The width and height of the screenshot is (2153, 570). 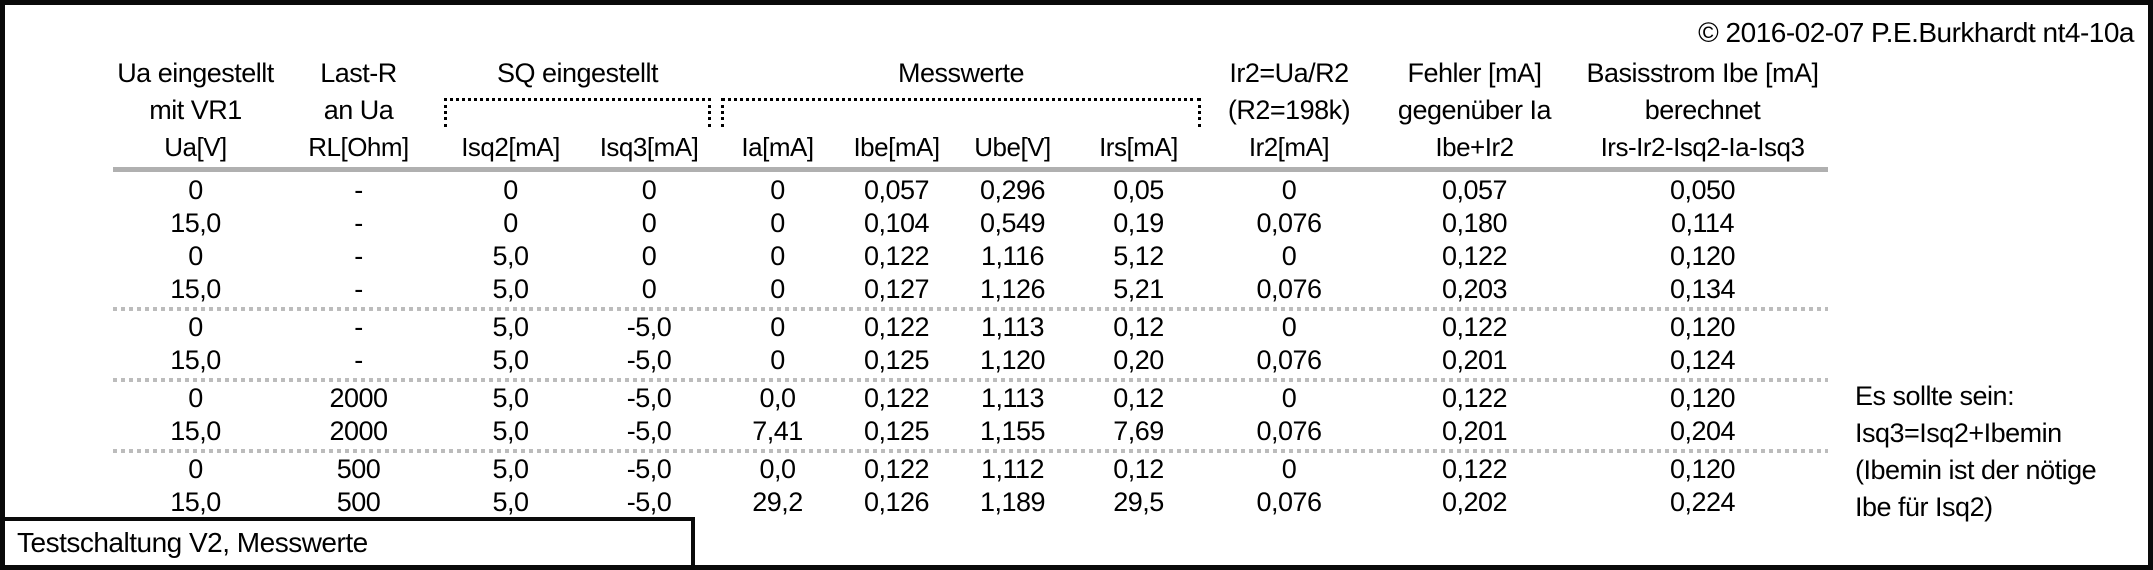 What do you see at coordinates (777, 289) in the screenshot?
I see `table-cell-r4-c5: 0` at bounding box center [777, 289].